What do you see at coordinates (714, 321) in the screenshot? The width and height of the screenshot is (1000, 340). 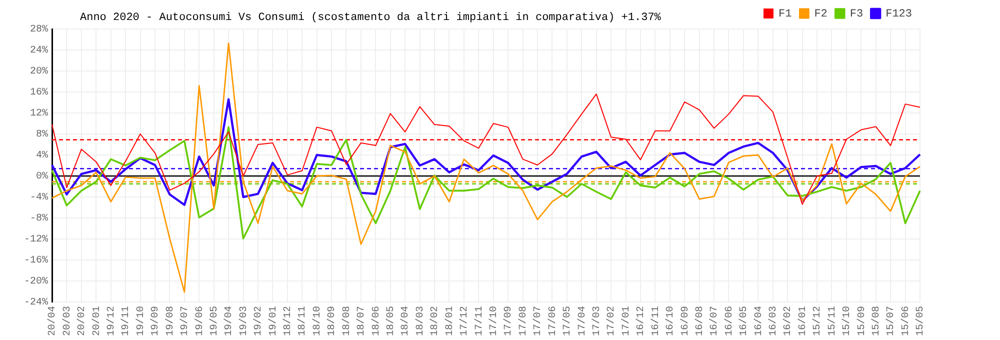 I see `x-tick-label: 16/07` at bounding box center [714, 321].